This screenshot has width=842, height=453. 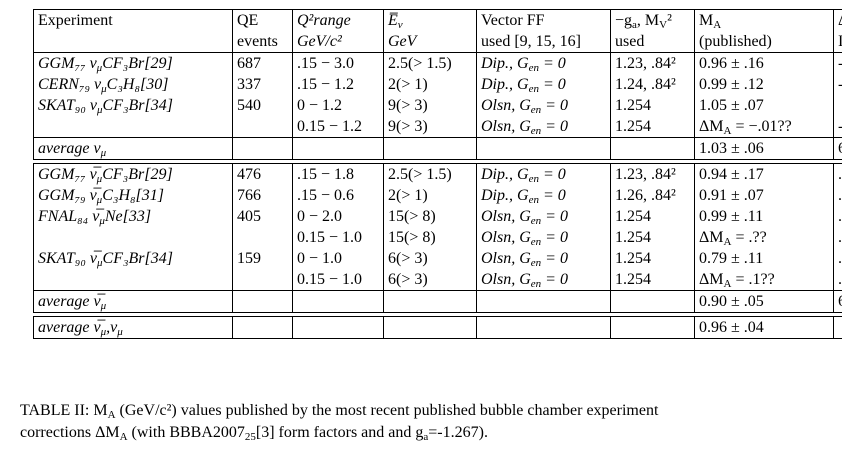 I want to click on average: average ν̅μ 0.90 ± .05 6, so click(x=437, y=301).